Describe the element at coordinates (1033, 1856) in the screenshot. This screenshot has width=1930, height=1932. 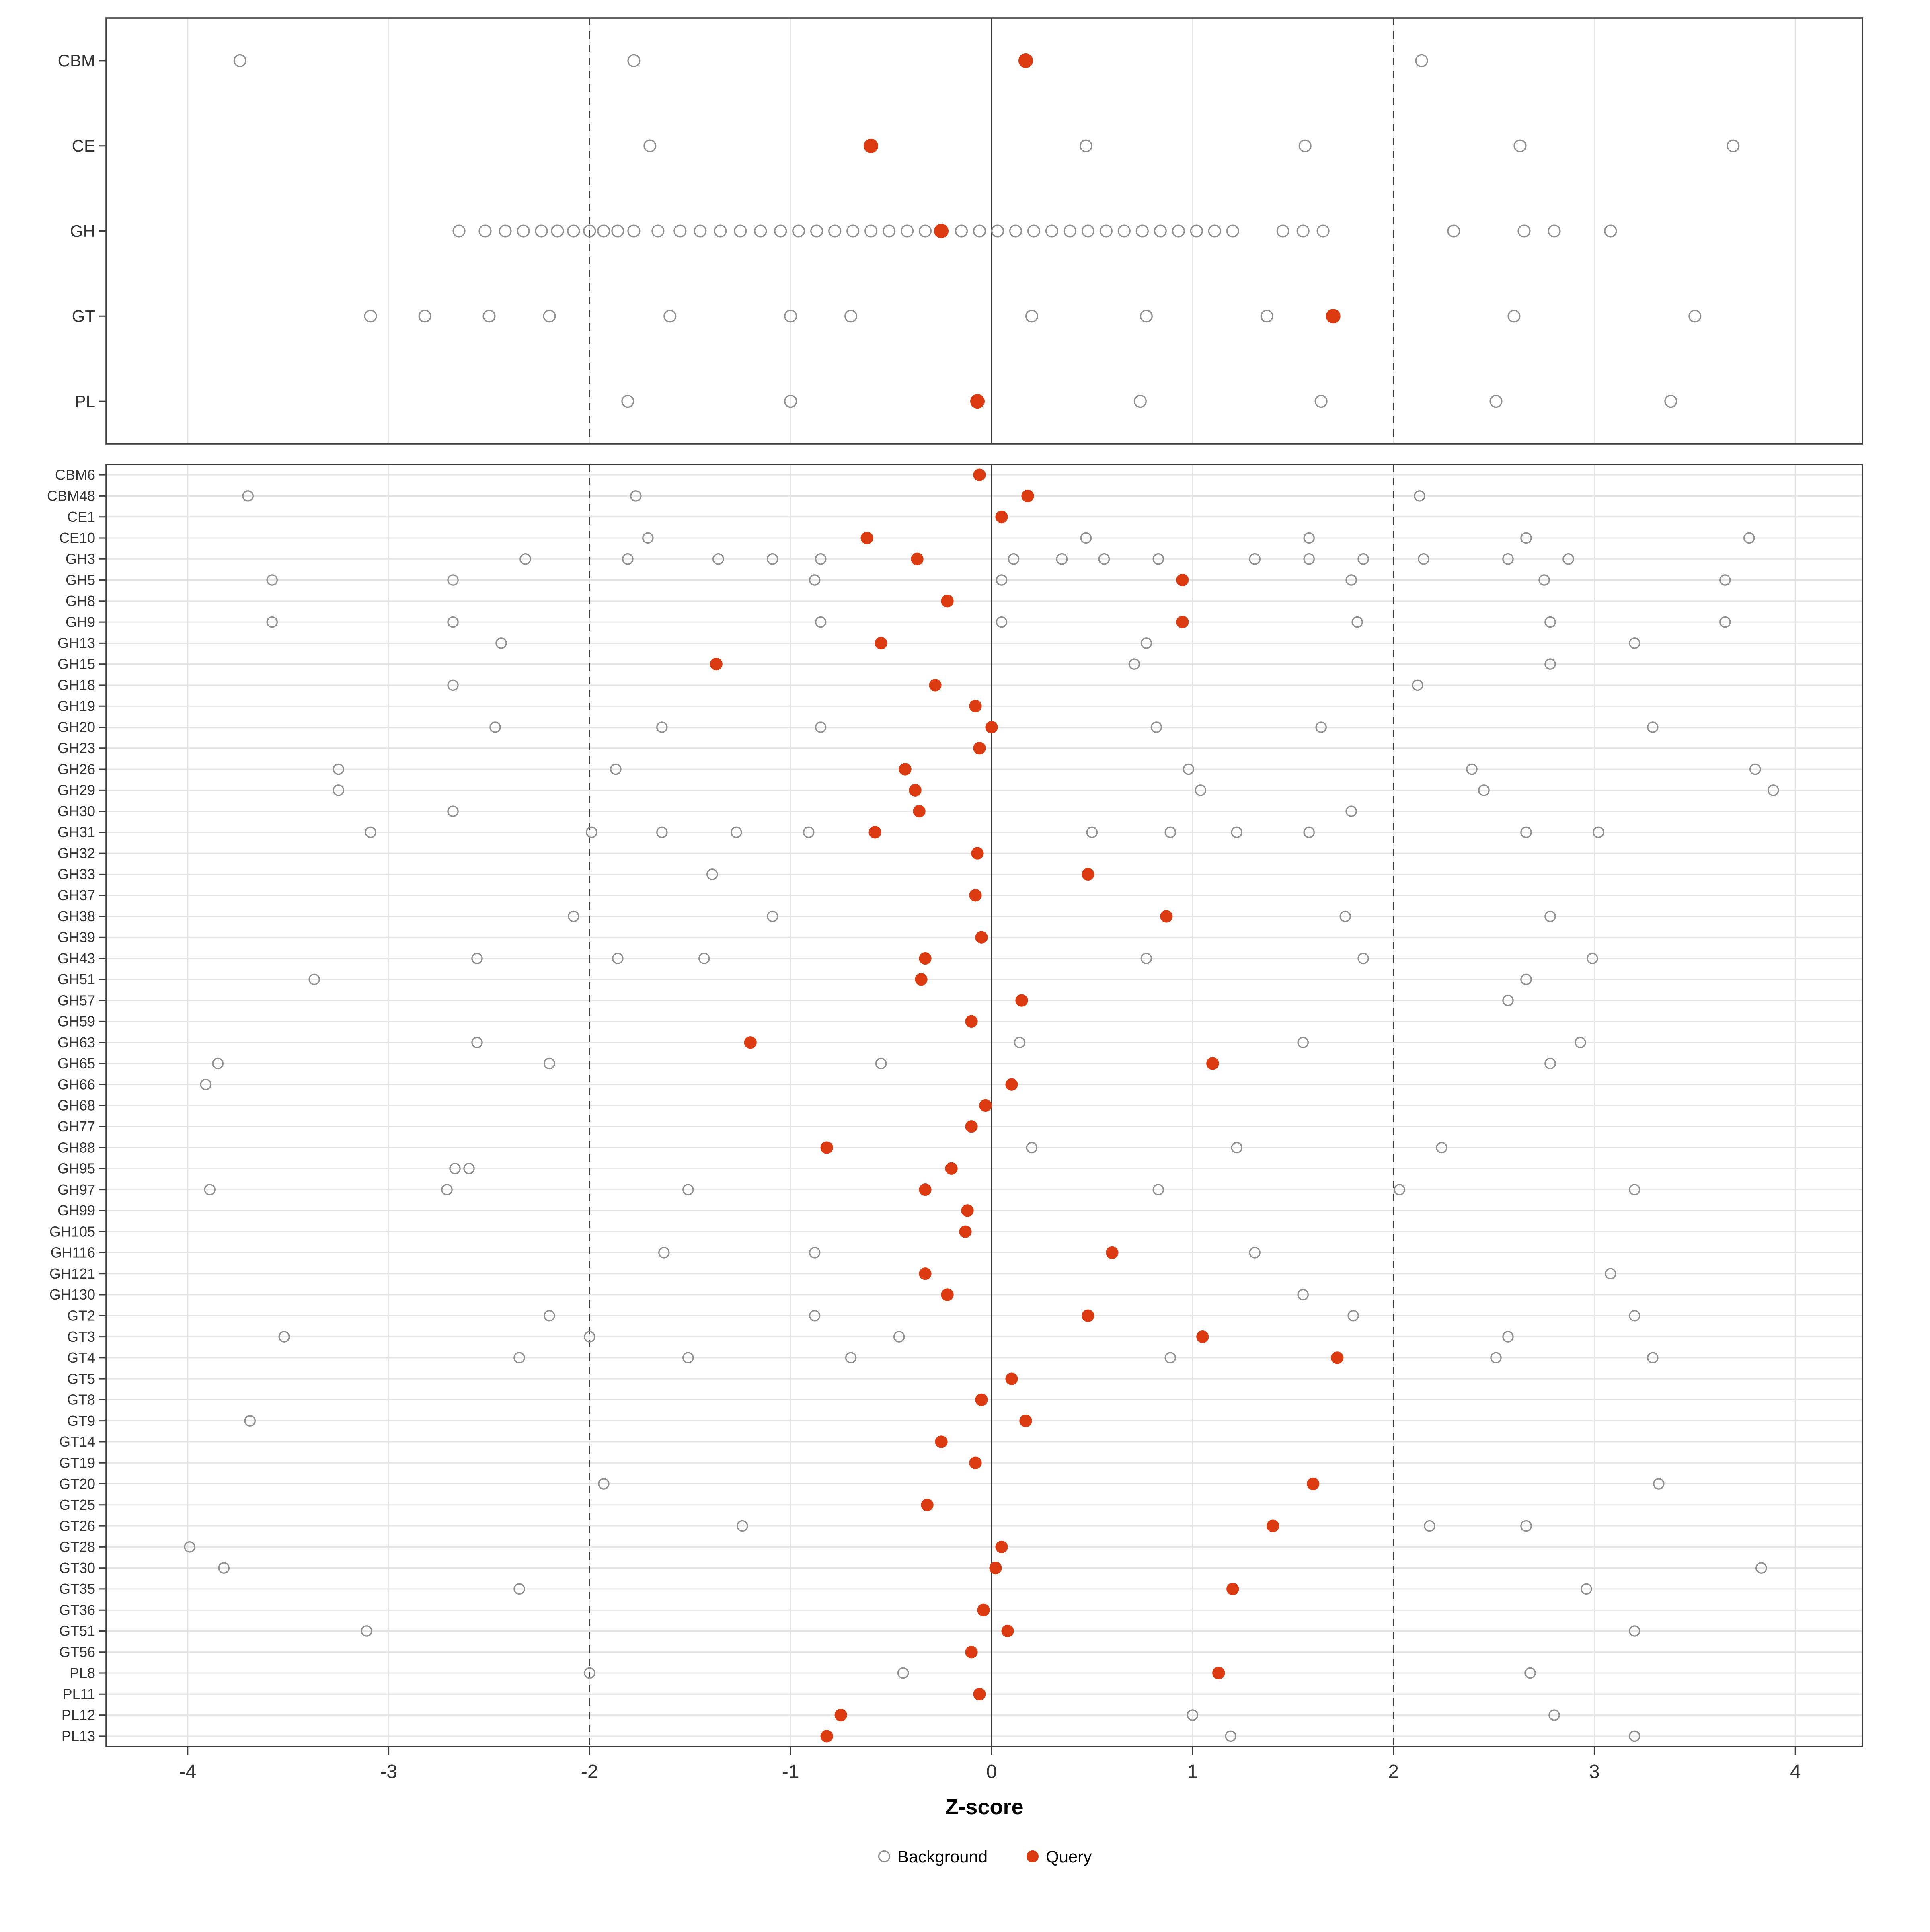
I see `legend-query-icon` at that location.